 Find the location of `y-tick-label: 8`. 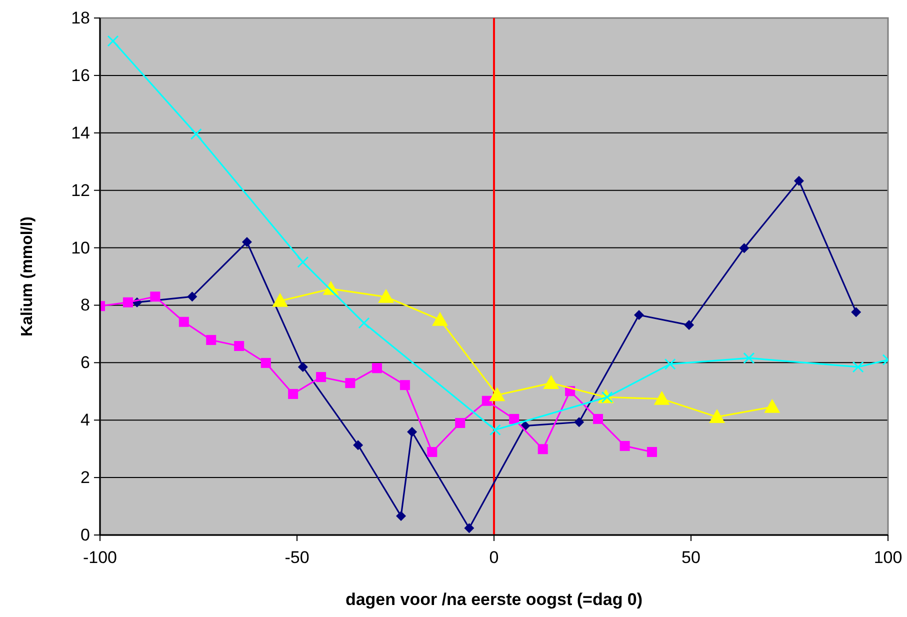

y-tick-label: 8 is located at coordinates (85, 305).